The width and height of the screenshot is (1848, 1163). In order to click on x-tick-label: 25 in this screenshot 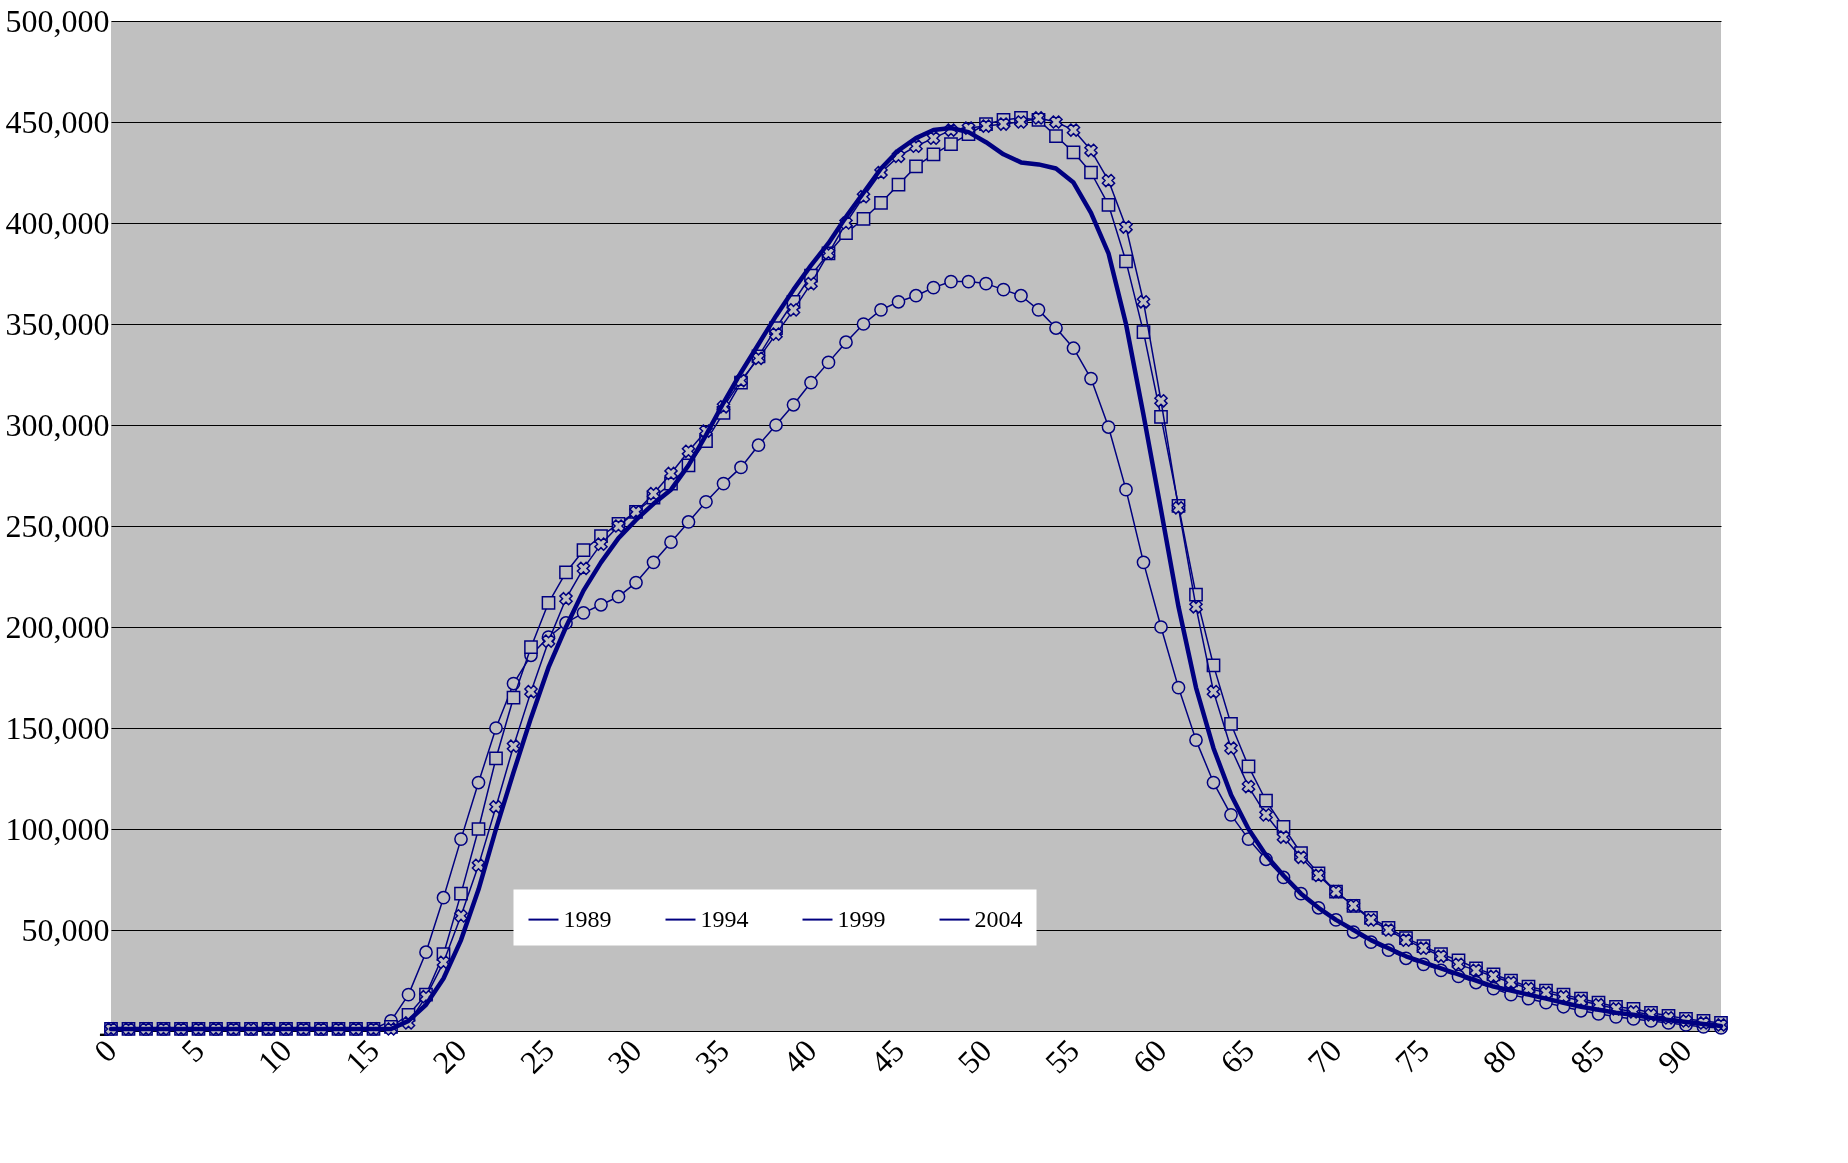, I will do `click(537, 1056)`.